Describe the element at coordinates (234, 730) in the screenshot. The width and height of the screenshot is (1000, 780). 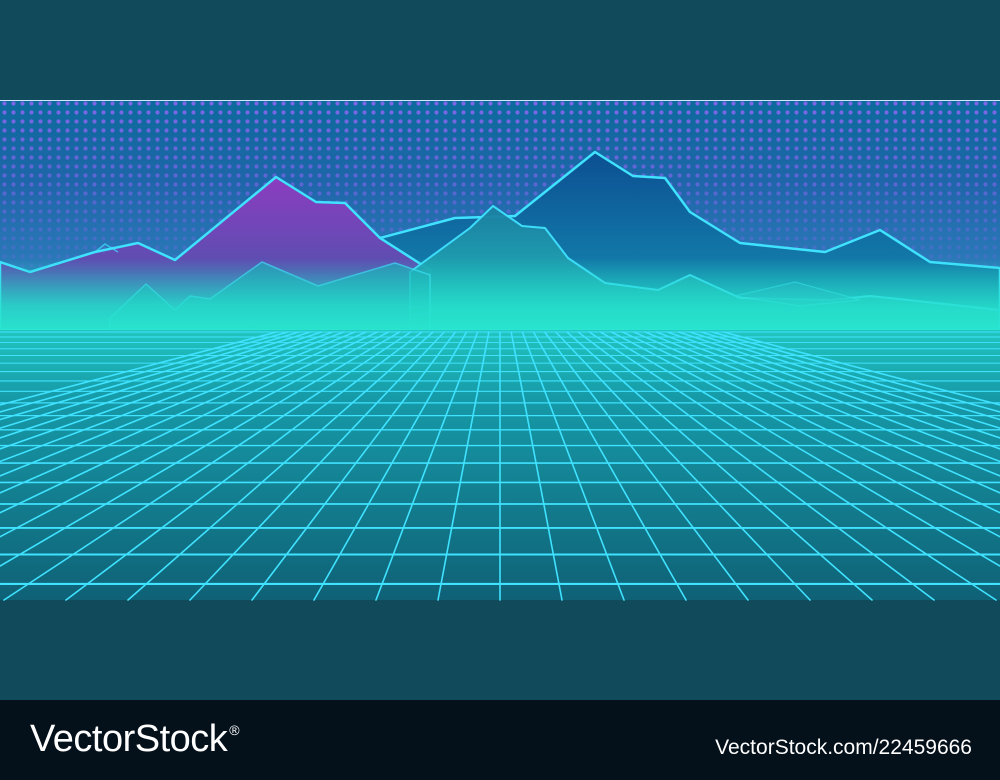
I see `registered-mark: ®` at that location.